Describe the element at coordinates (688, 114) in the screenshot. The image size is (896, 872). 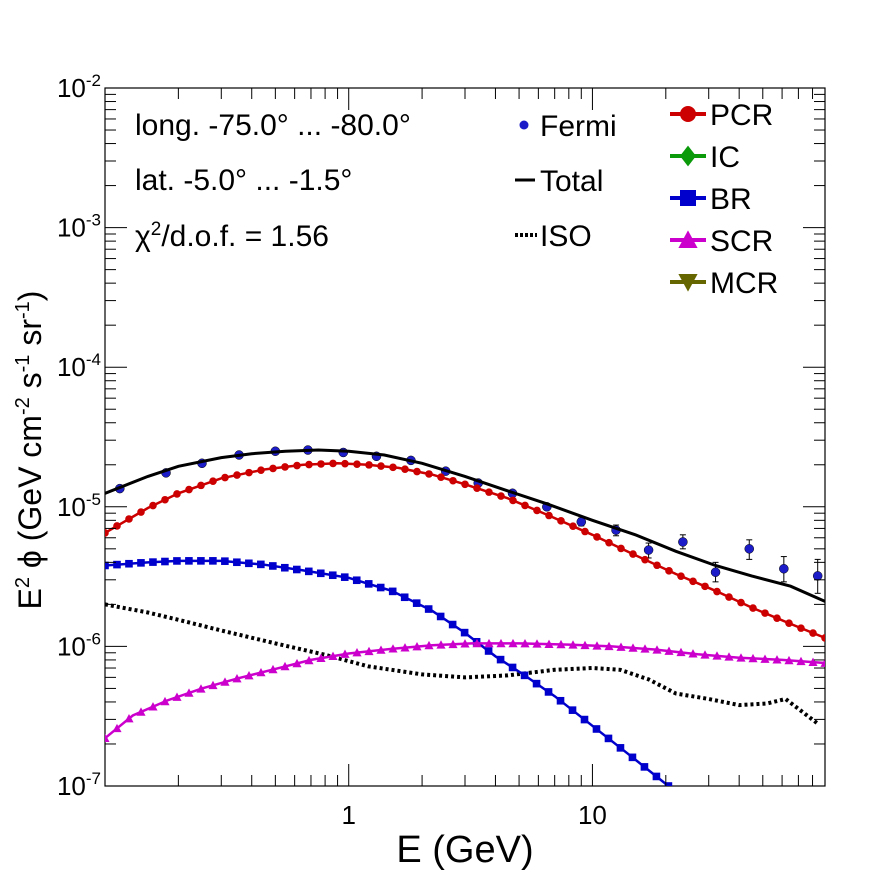
I see `legend-swatch-marker-pcr` at that location.